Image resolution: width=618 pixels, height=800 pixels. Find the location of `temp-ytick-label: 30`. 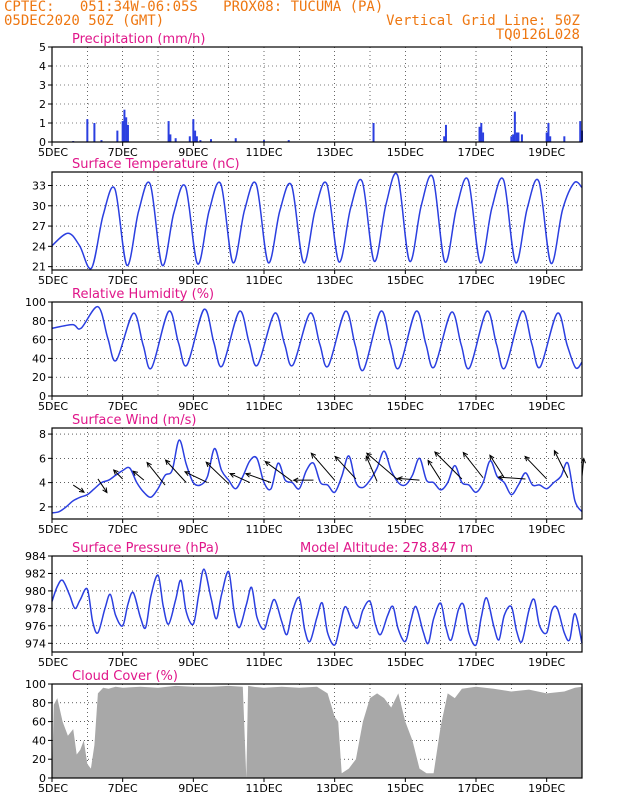

temp-ytick-label: 30 is located at coordinates (39, 206).